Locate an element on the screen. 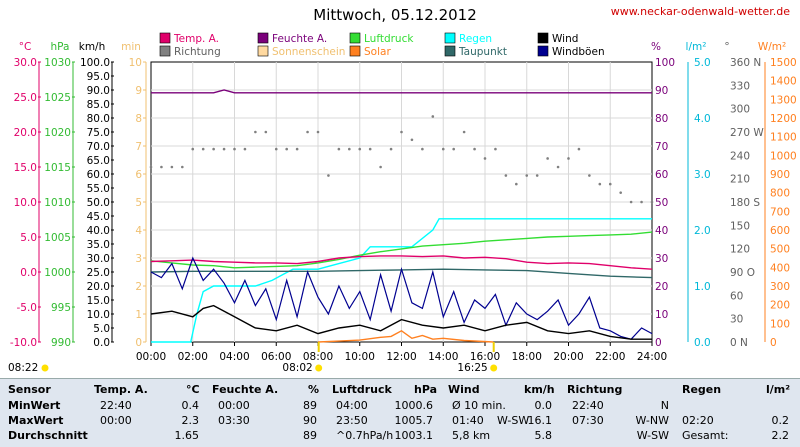 The image size is (800, 447). summary-cell-hum: 90 is located at coordinates (310, 420).